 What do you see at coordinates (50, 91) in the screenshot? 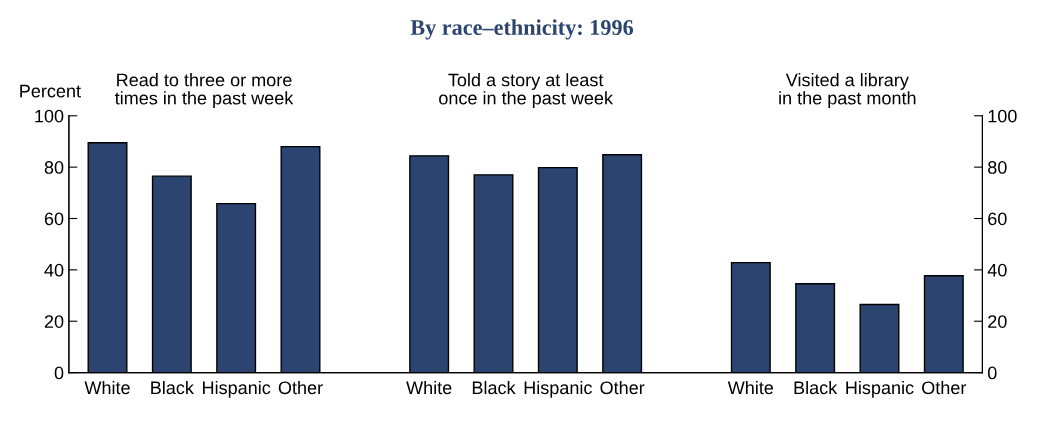
I see `y-axis-title: Percent` at bounding box center [50, 91].